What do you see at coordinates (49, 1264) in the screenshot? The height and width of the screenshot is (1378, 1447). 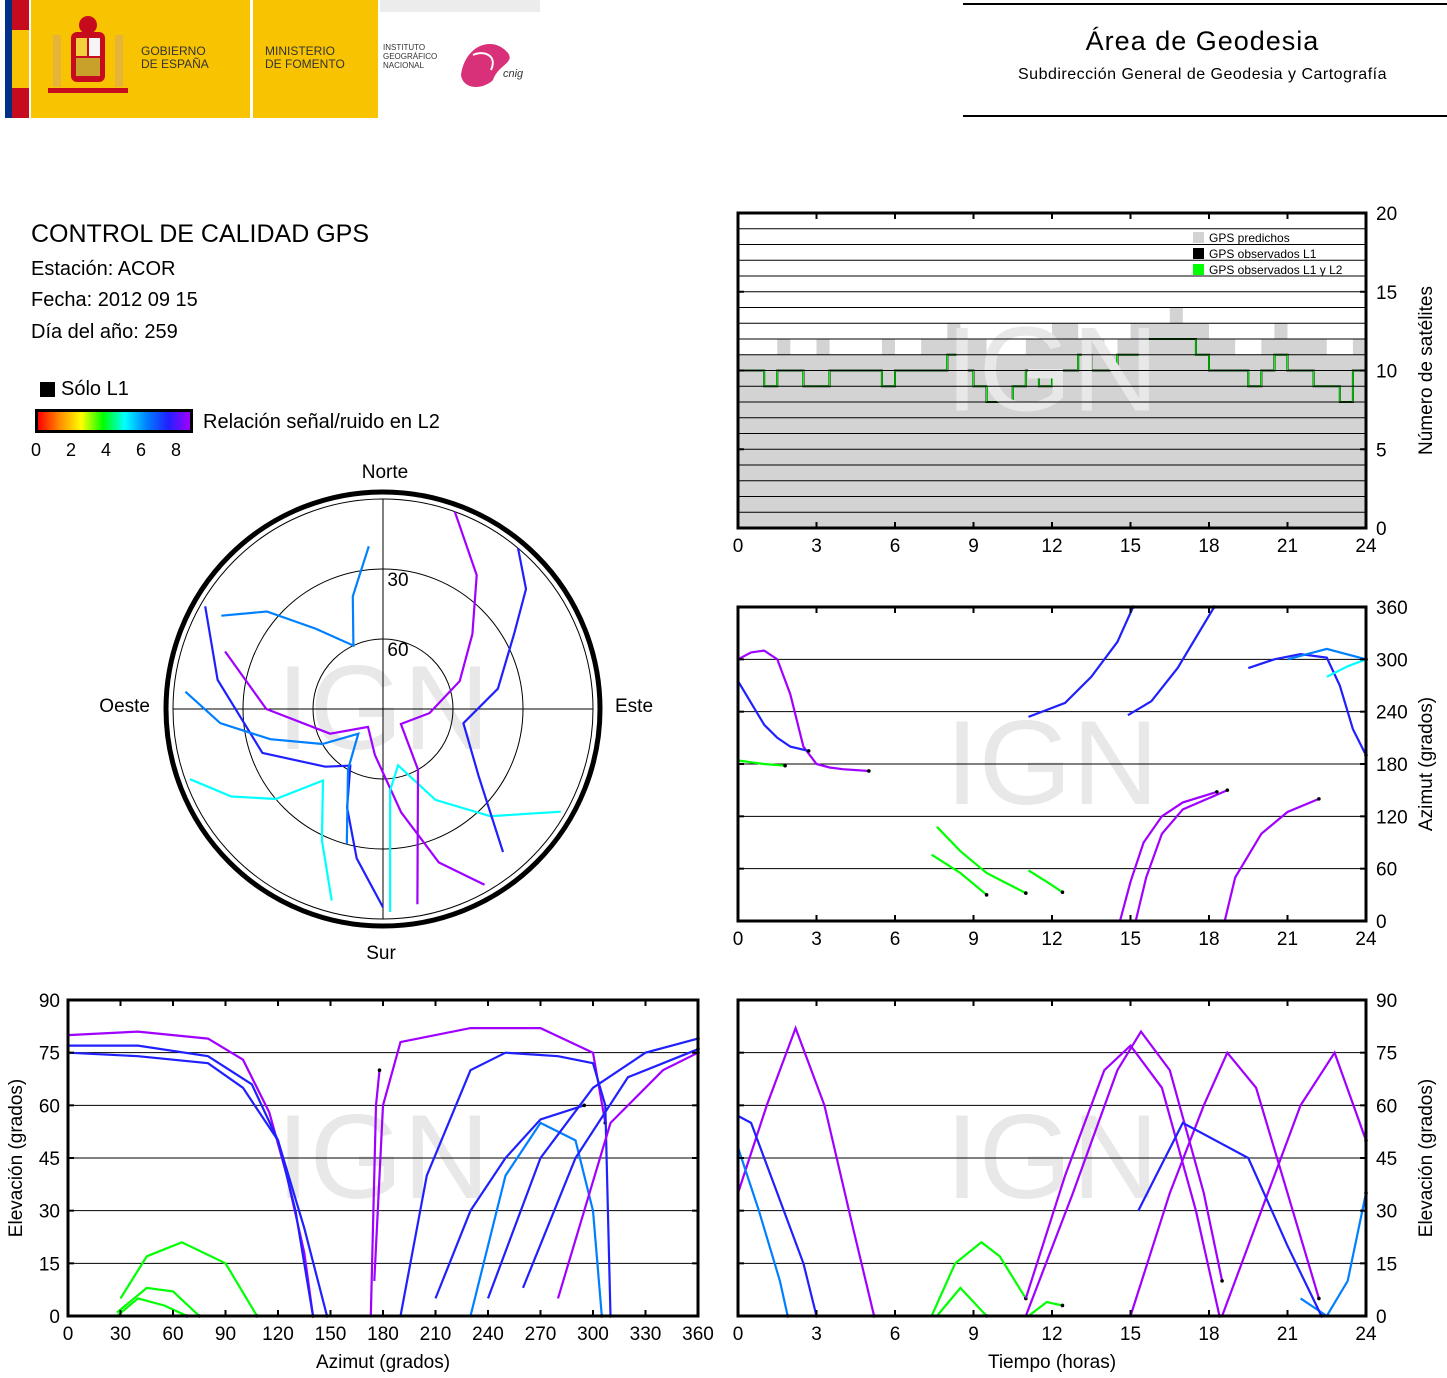 I see `elevation-azimuth-y-tick-label: 15` at bounding box center [49, 1264].